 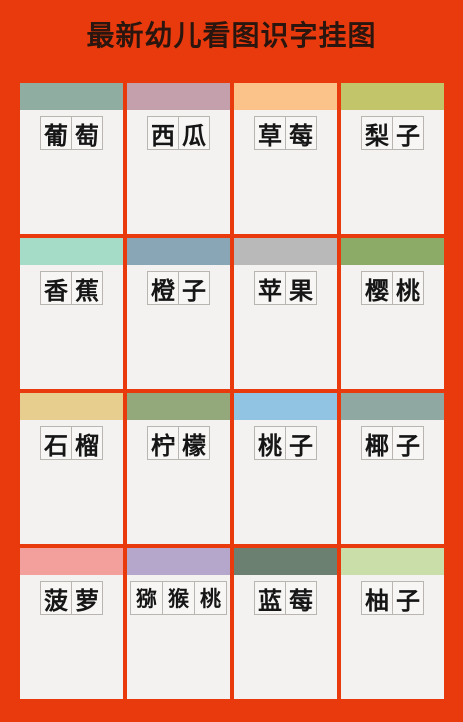 I want to click on fruit-name: 西瓜, so click(x=178, y=133).